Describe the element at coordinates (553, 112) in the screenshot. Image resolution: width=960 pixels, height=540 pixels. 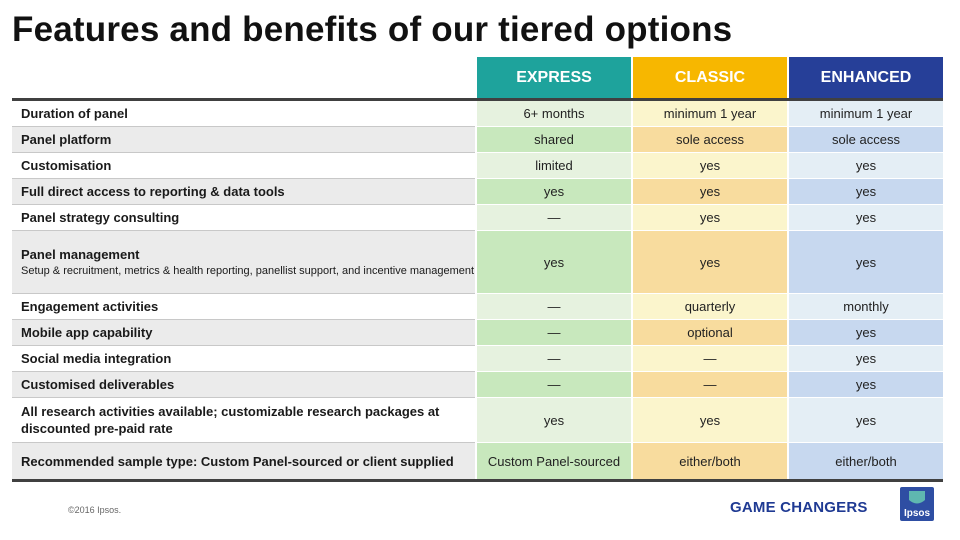
I see `tier-value-cell: 6+ months` at that location.